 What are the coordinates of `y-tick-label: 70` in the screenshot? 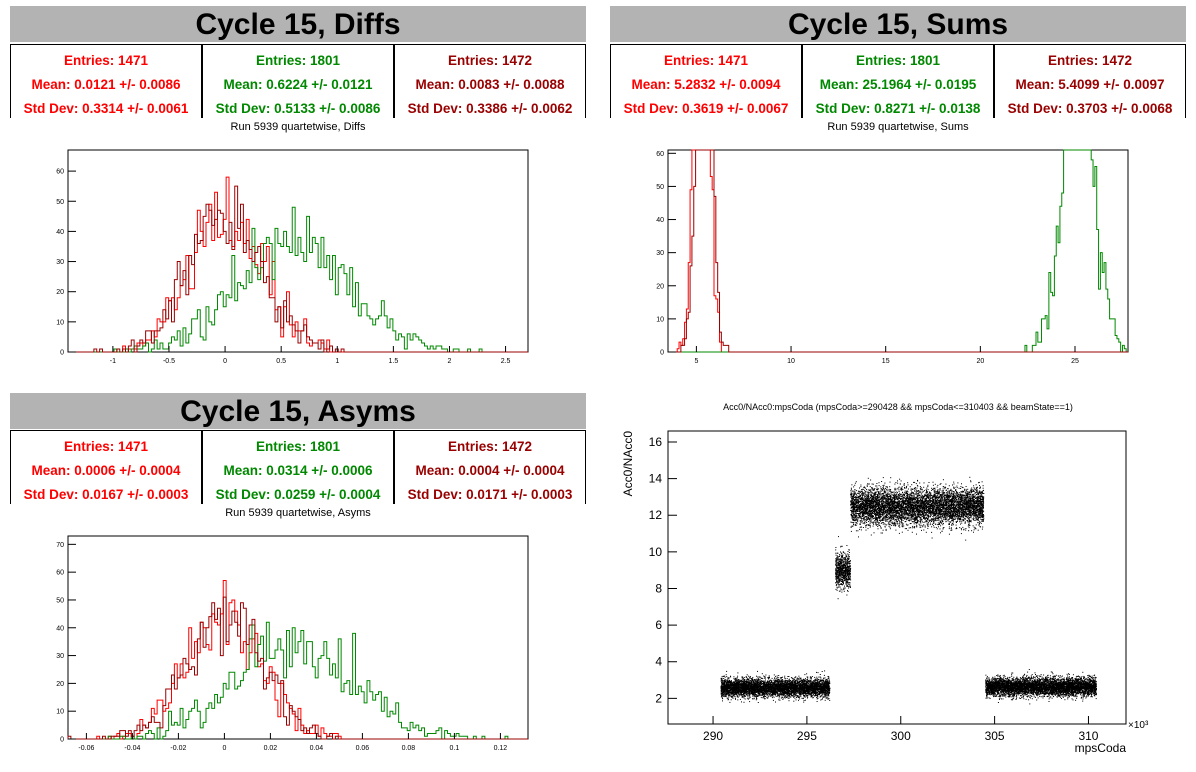 It's located at (60, 545).